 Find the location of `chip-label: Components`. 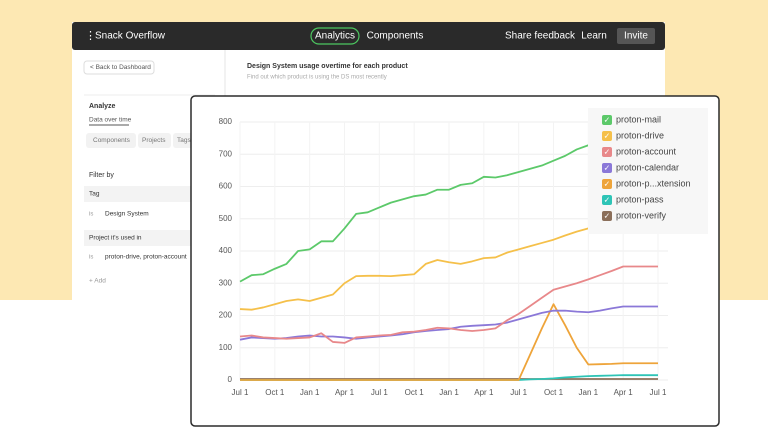

chip-label: Components is located at coordinates (112, 140).